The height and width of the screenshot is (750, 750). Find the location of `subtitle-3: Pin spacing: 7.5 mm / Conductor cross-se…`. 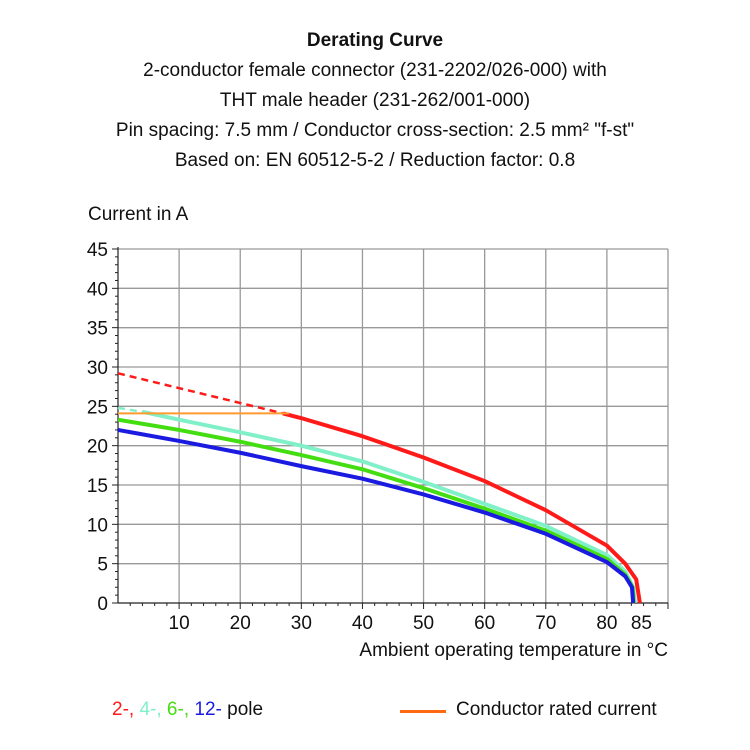

subtitle-3: Pin spacing: 7.5 mm / Conductor cross-se… is located at coordinates (375, 130).